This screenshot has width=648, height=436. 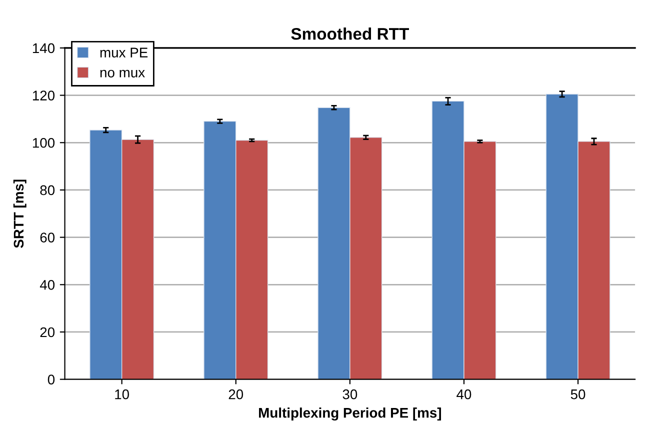 I want to click on chart-title: Smoothed RTT, so click(x=350, y=34).